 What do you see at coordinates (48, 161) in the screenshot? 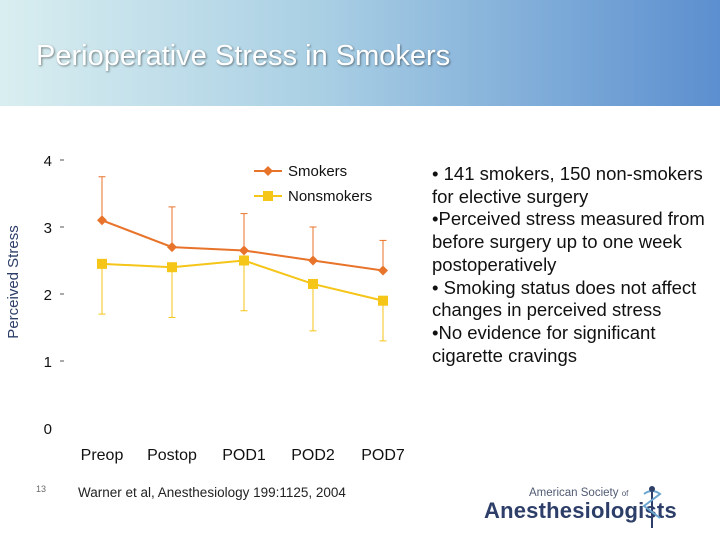
I see `y-tick-label: 4` at bounding box center [48, 161].